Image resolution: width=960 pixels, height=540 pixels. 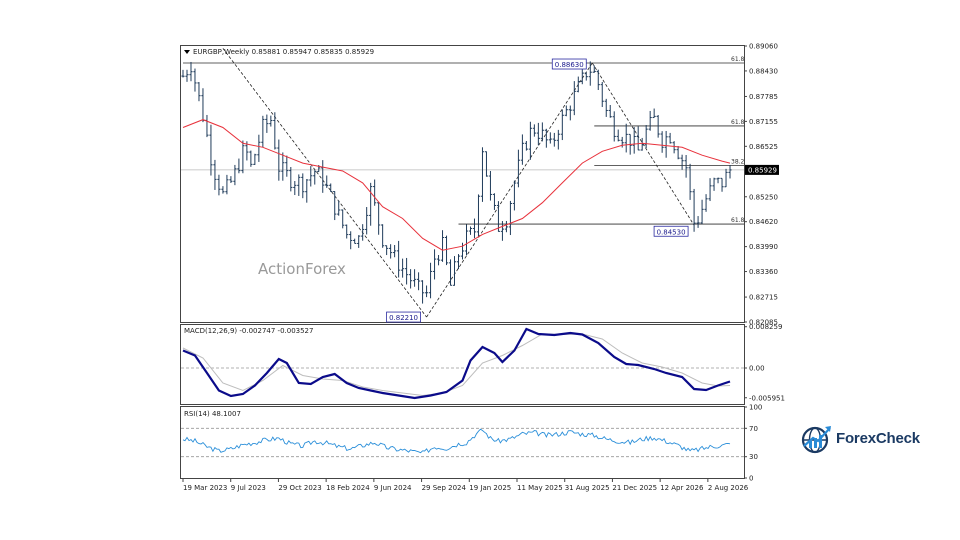 I want to click on moving-average-line, so click(x=456, y=185).